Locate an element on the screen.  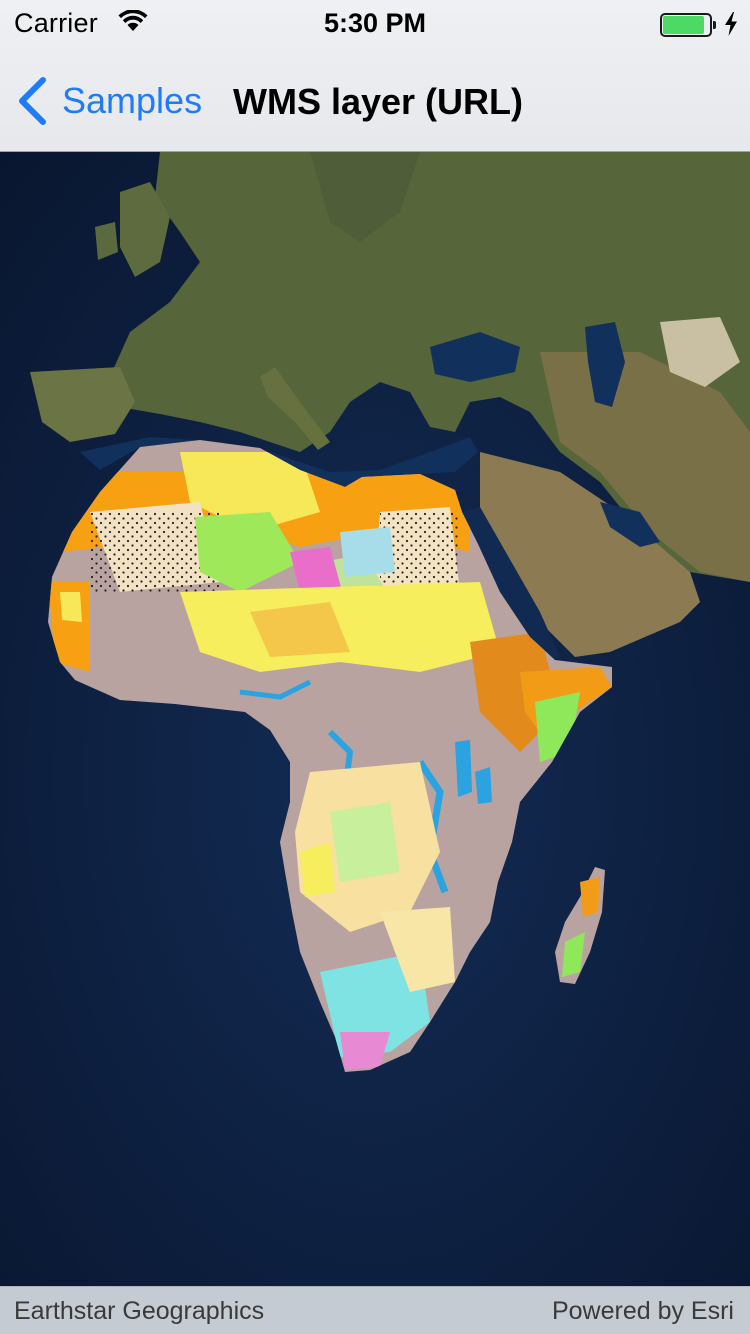
status-bar: Carrier 5:30 PM is located at coordinates (375, 20).